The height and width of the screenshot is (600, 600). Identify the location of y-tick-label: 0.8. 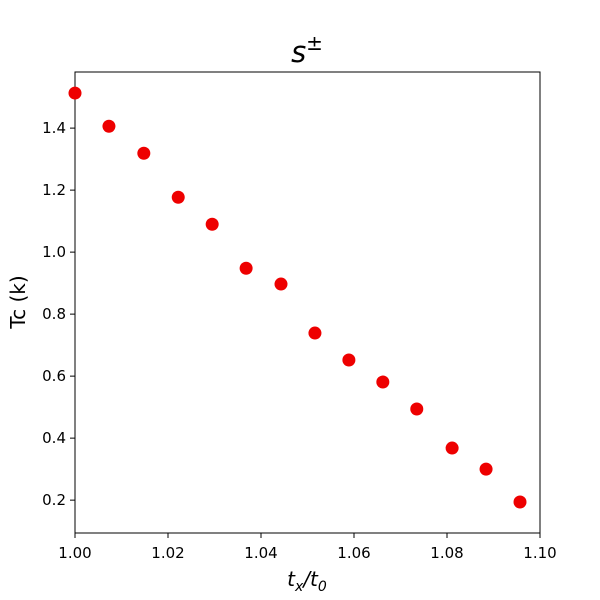
(54, 314).